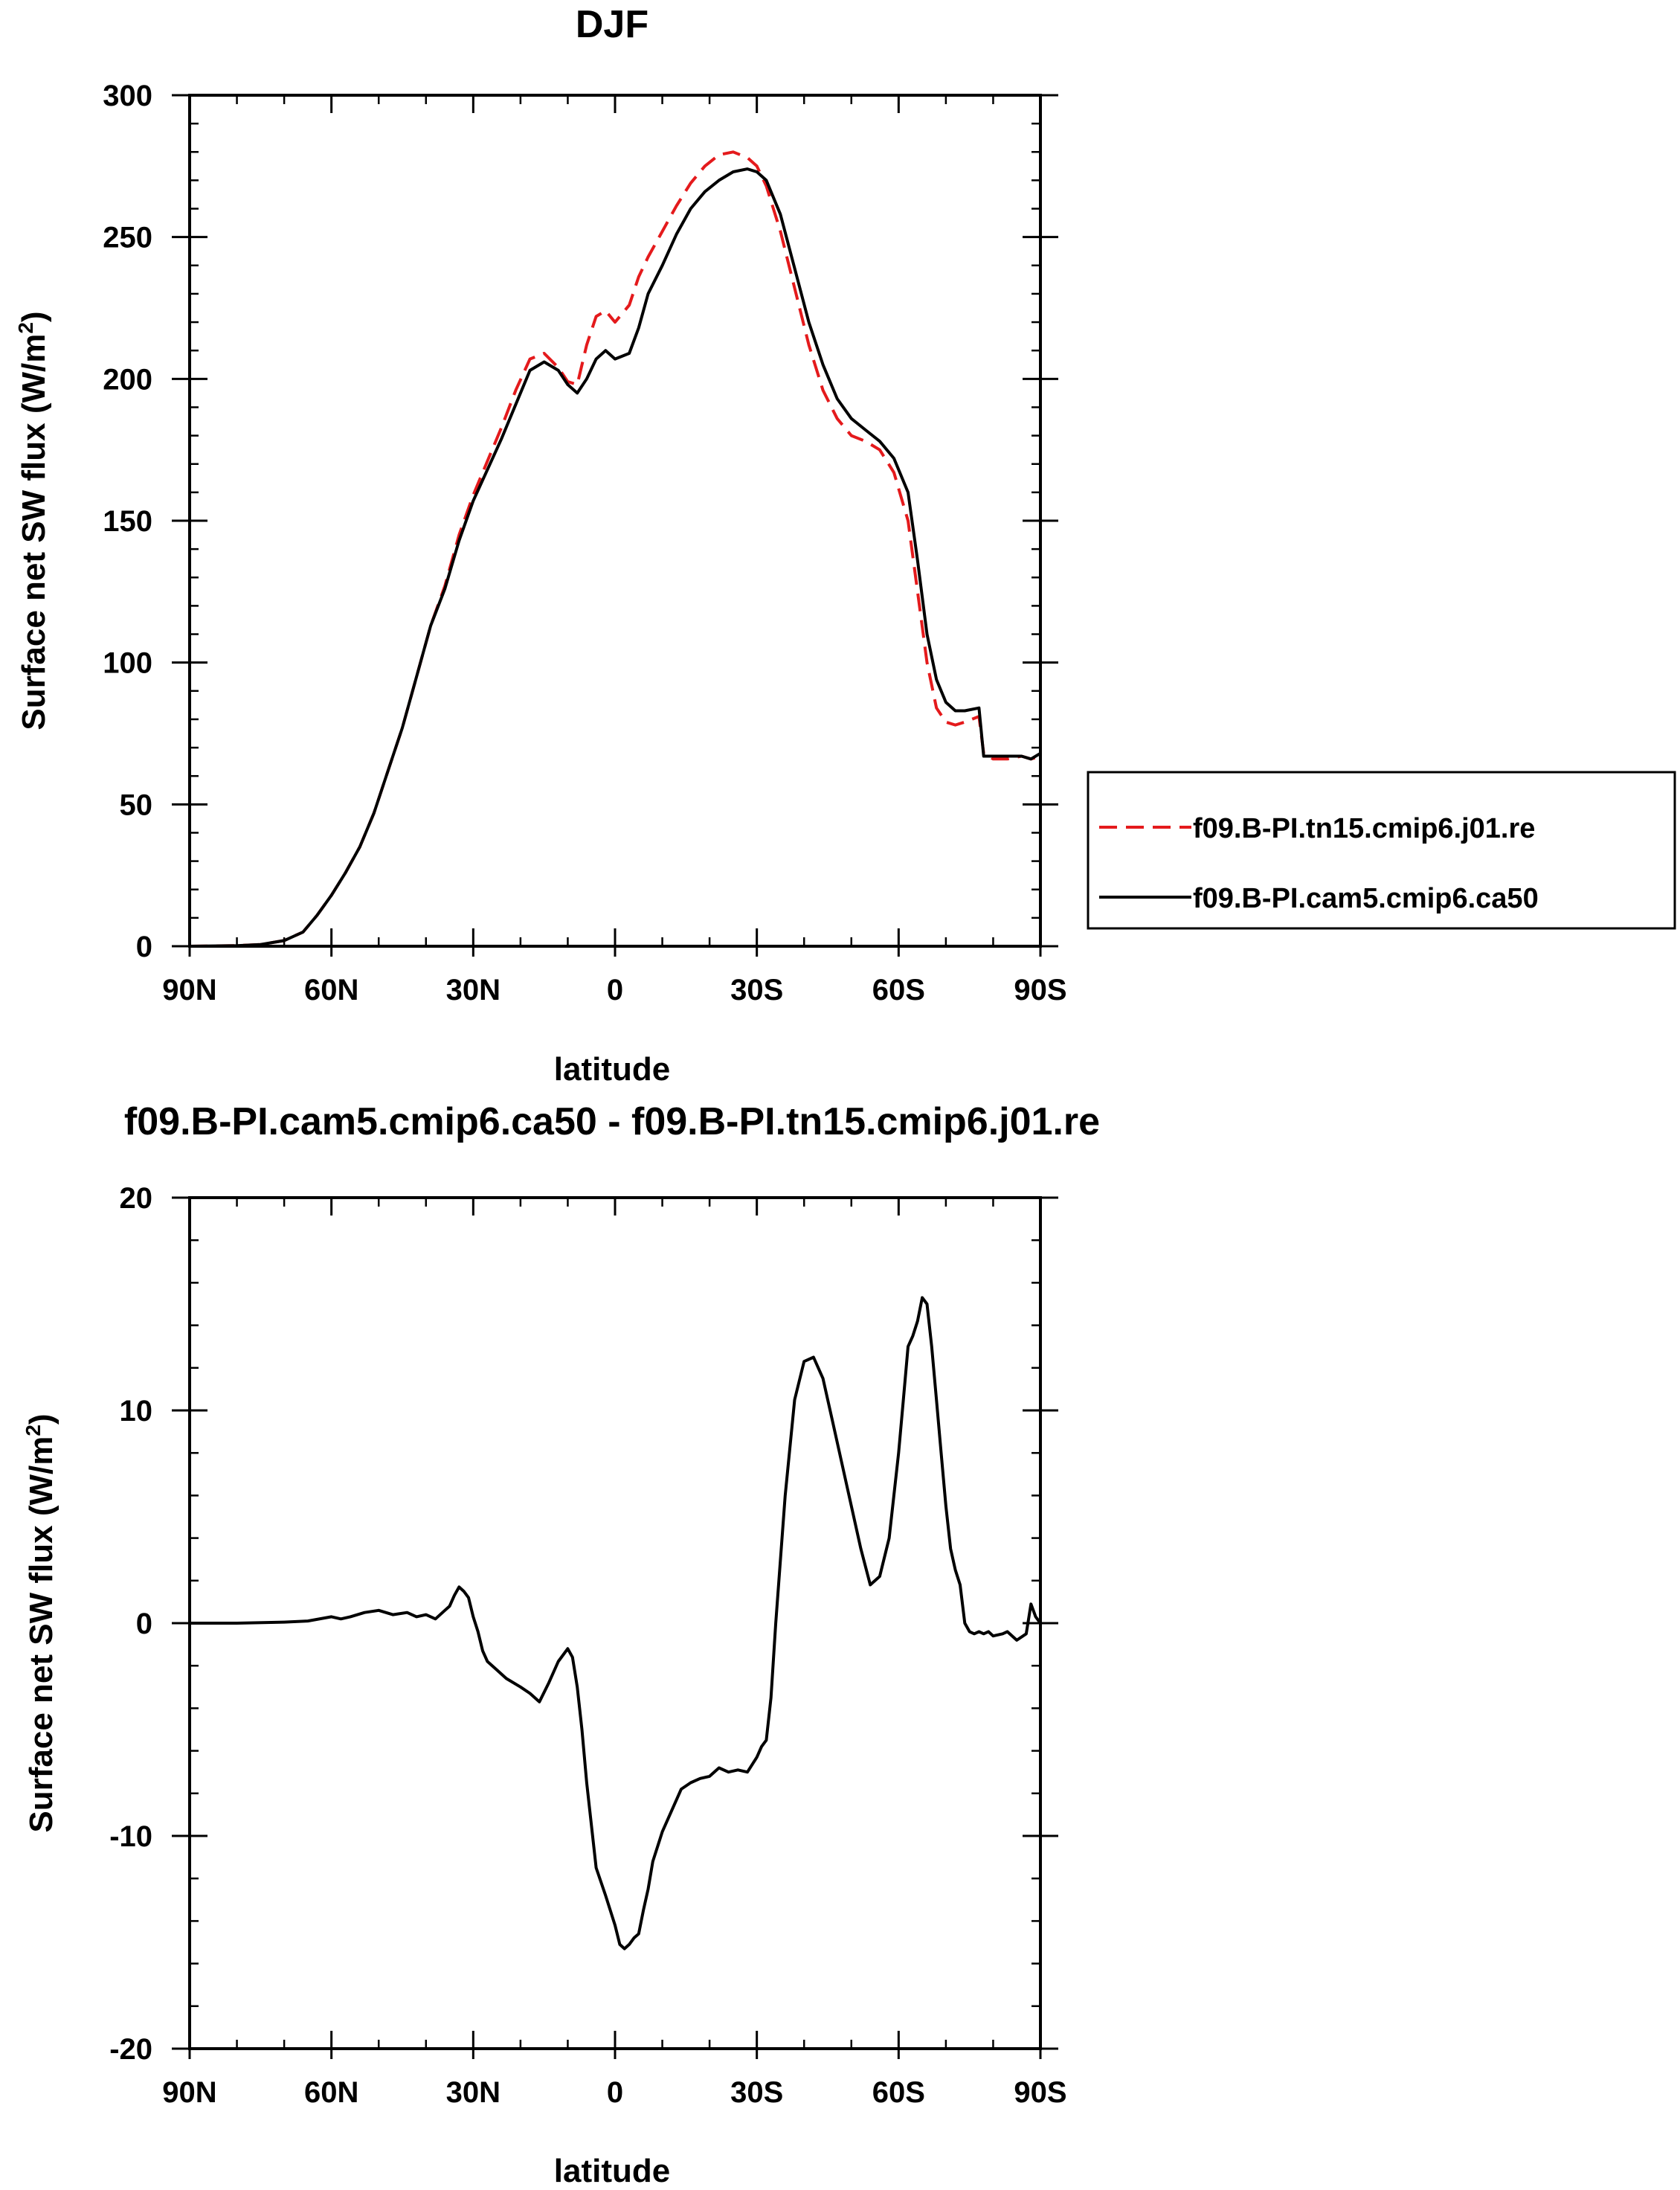  I want to click on legend-label-0: f09.B-PI.tn15.cmip6.j01.re, so click(1364, 829).